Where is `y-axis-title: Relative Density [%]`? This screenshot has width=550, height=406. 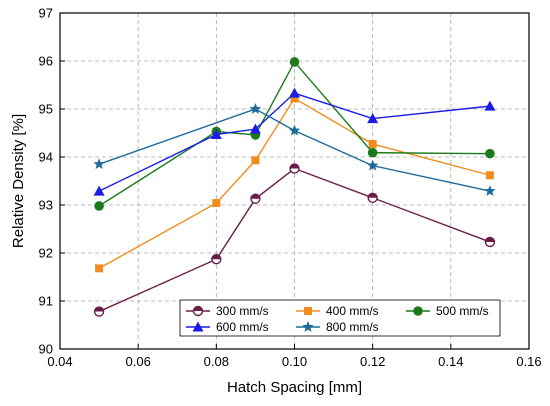
y-axis-title: Relative Density [%] is located at coordinates (18, 181).